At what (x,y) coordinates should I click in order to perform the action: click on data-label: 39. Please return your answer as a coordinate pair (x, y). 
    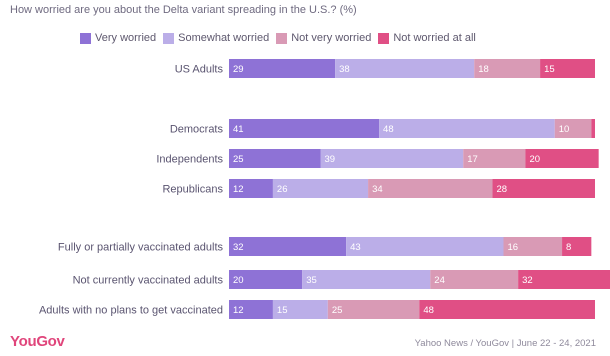
    Looking at the image, I should click on (330, 159).